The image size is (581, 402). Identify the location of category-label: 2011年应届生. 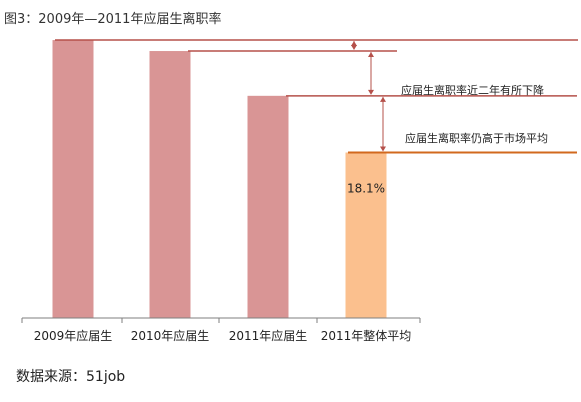
(268, 335).